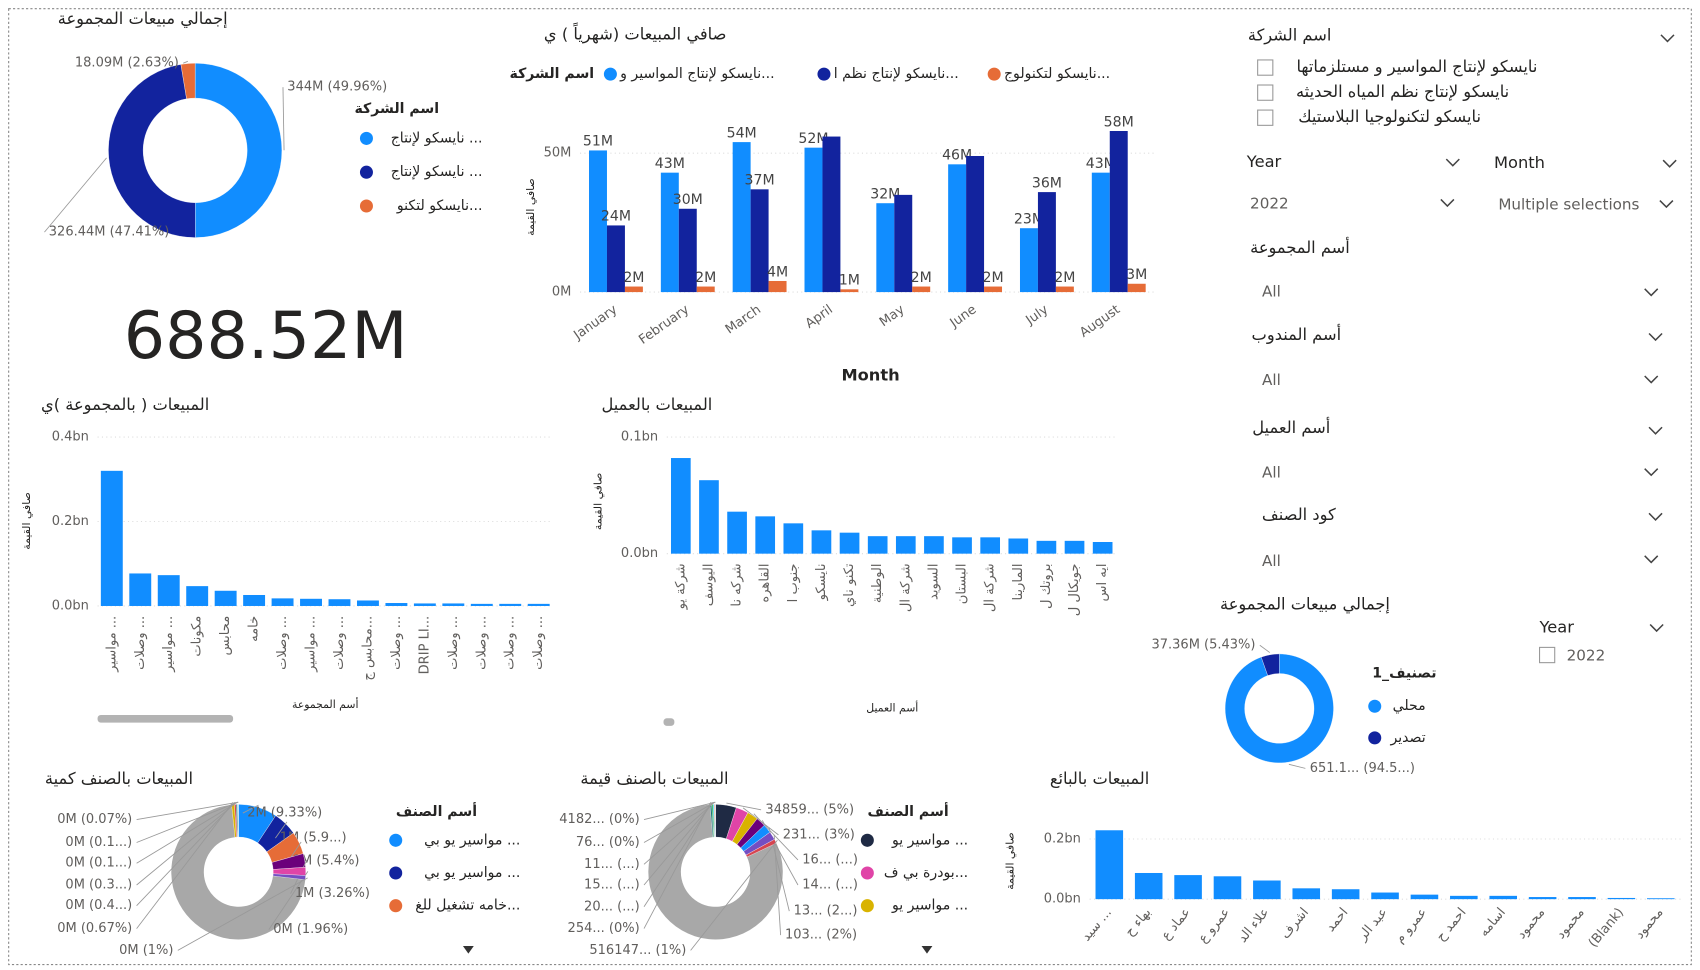 This screenshot has height=970, width=1700. What do you see at coordinates (1362, 768) in the screenshot?
I see `data-label: 651.1... (94.5...)` at bounding box center [1362, 768].